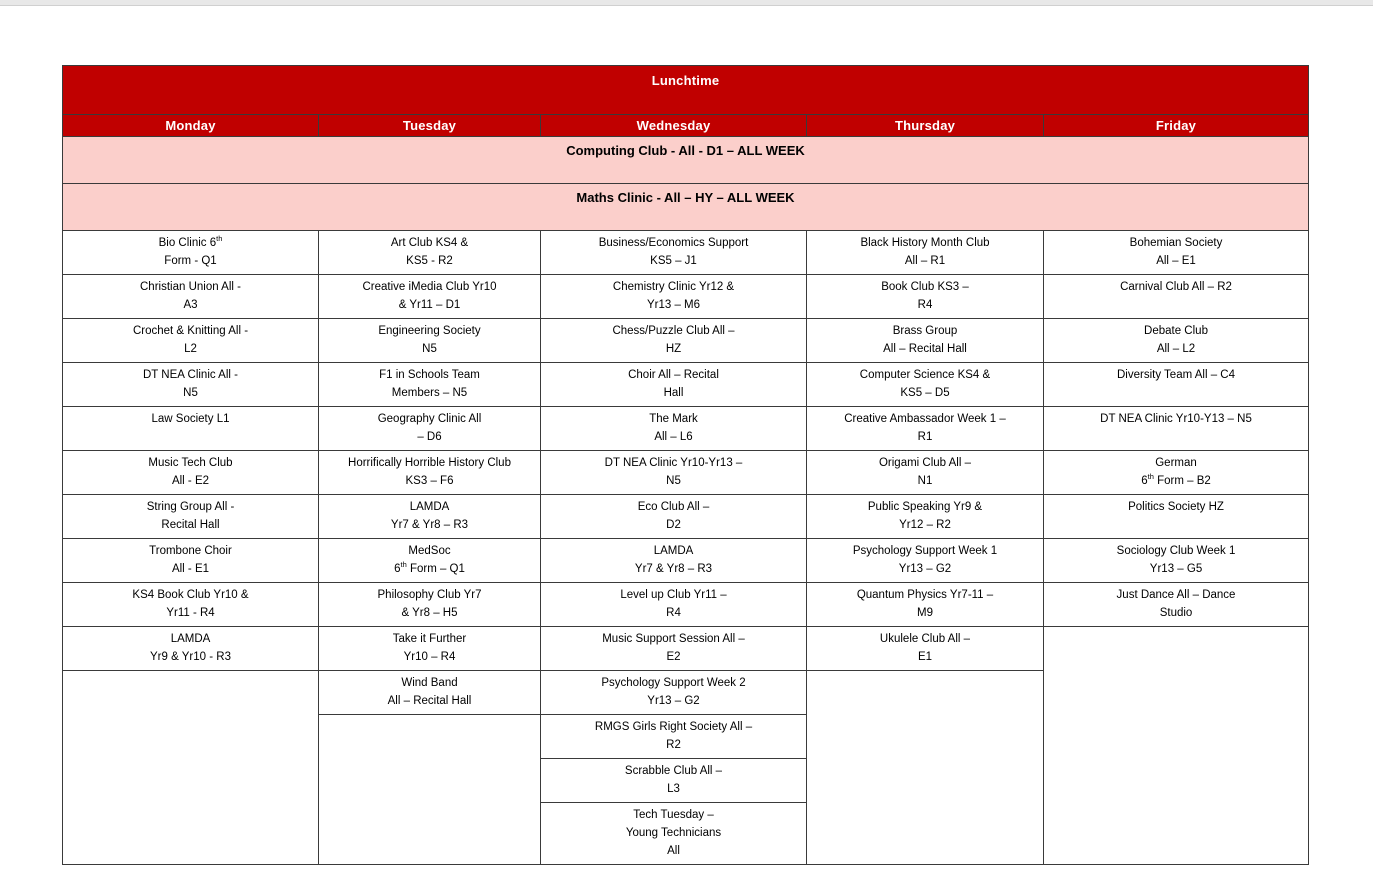 The width and height of the screenshot is (1373, 874). Describe the element at coordinates (925, 648) in the screenshot. I see `club-cell: Ukulele Club All – E1` at that location.